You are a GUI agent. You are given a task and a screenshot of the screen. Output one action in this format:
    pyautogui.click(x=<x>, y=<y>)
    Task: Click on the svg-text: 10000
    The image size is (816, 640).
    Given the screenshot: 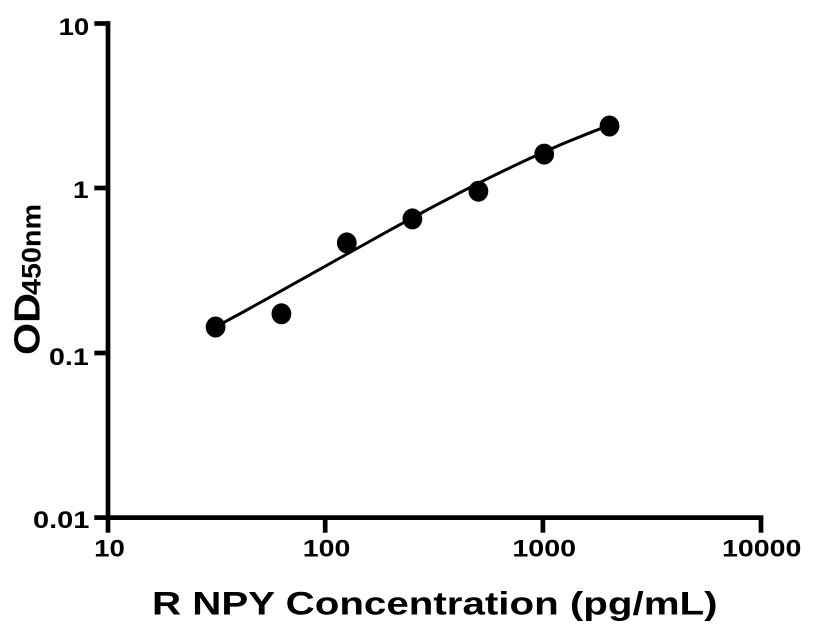 What is the action you would take?
    pyautogui.click(x=761, y=549)
    